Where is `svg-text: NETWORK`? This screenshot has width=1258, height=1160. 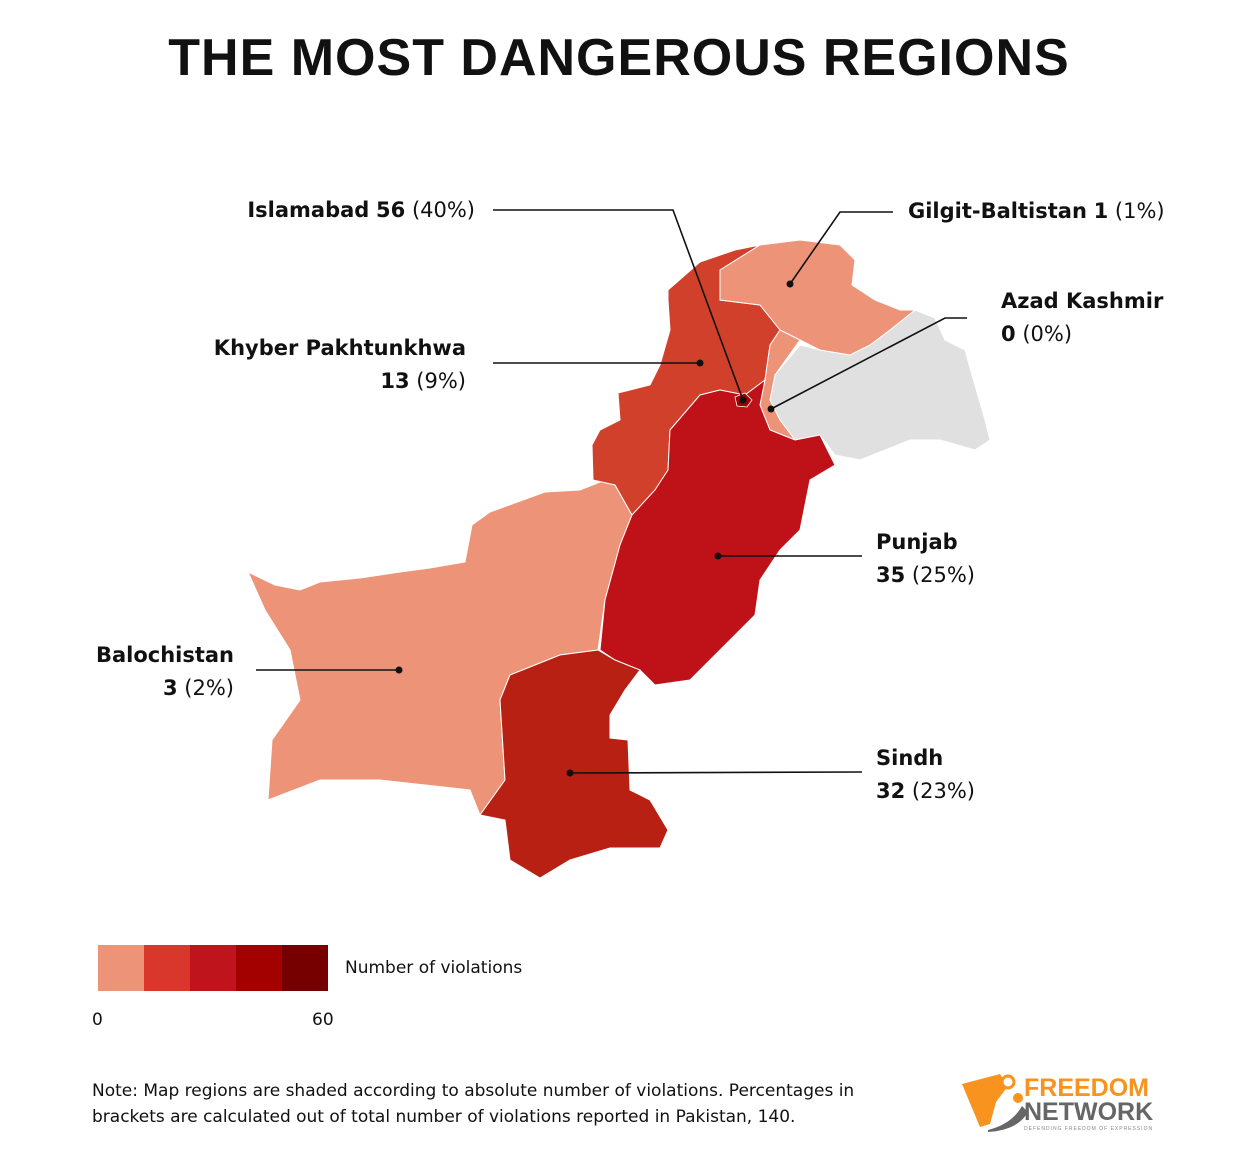 svg-text: NETWORK is located at coordinates (1088, 1112).